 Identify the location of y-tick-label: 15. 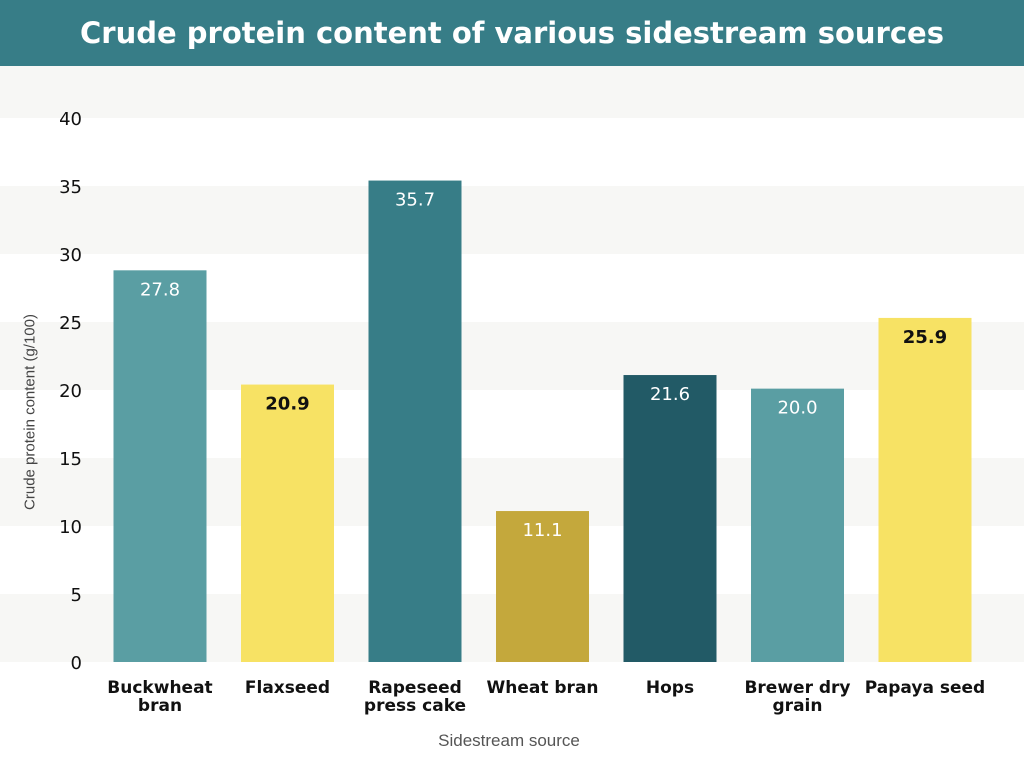
(70, 459).